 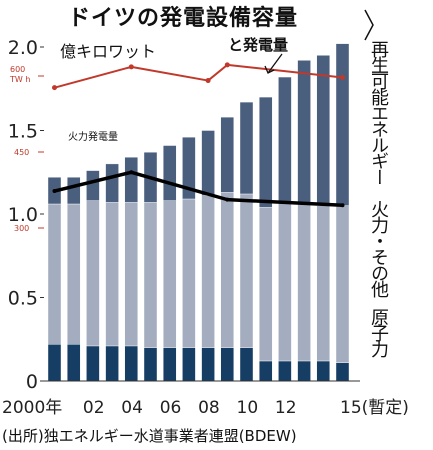 What do you see at coordinates (209, 408) in the screenshot?
I see `x-tick-label: 08` at bounding box center [209, 408].